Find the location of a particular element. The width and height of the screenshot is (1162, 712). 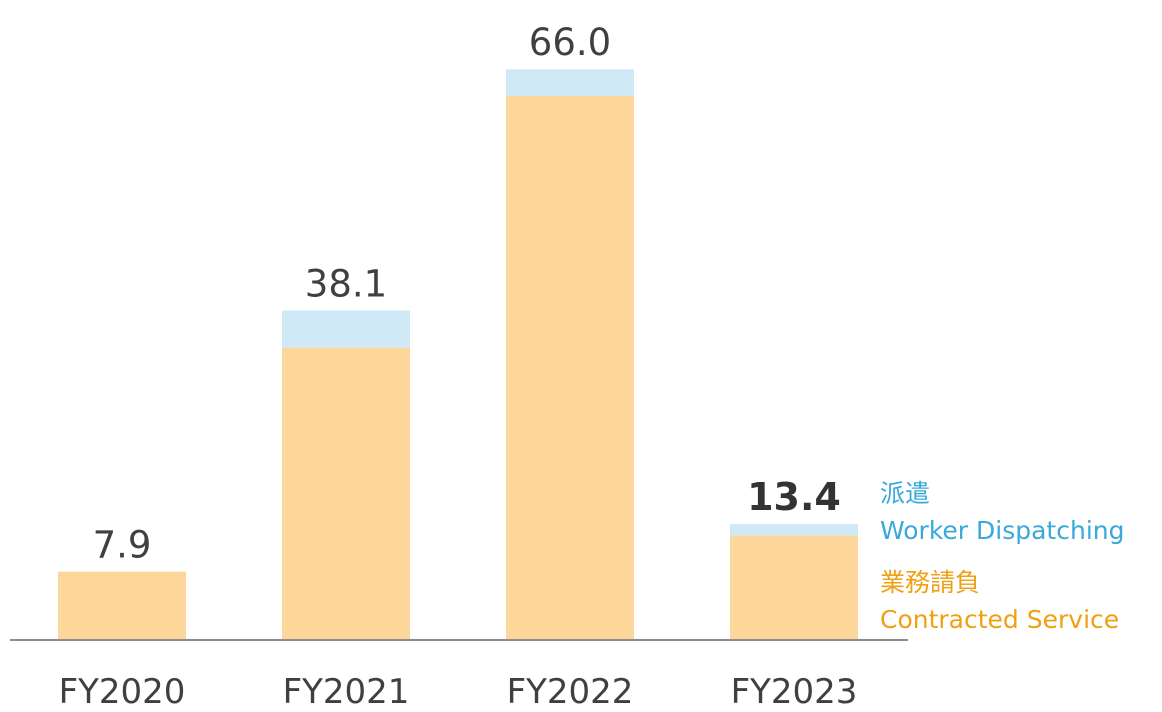

x-tick-label: FY2020 is located at coordinates (122, 692).